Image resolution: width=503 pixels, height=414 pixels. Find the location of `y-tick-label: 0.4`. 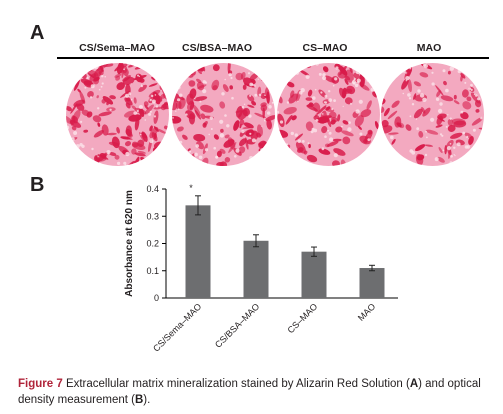

y-tick-label: 0.4 is located at coordinates (152, 189).